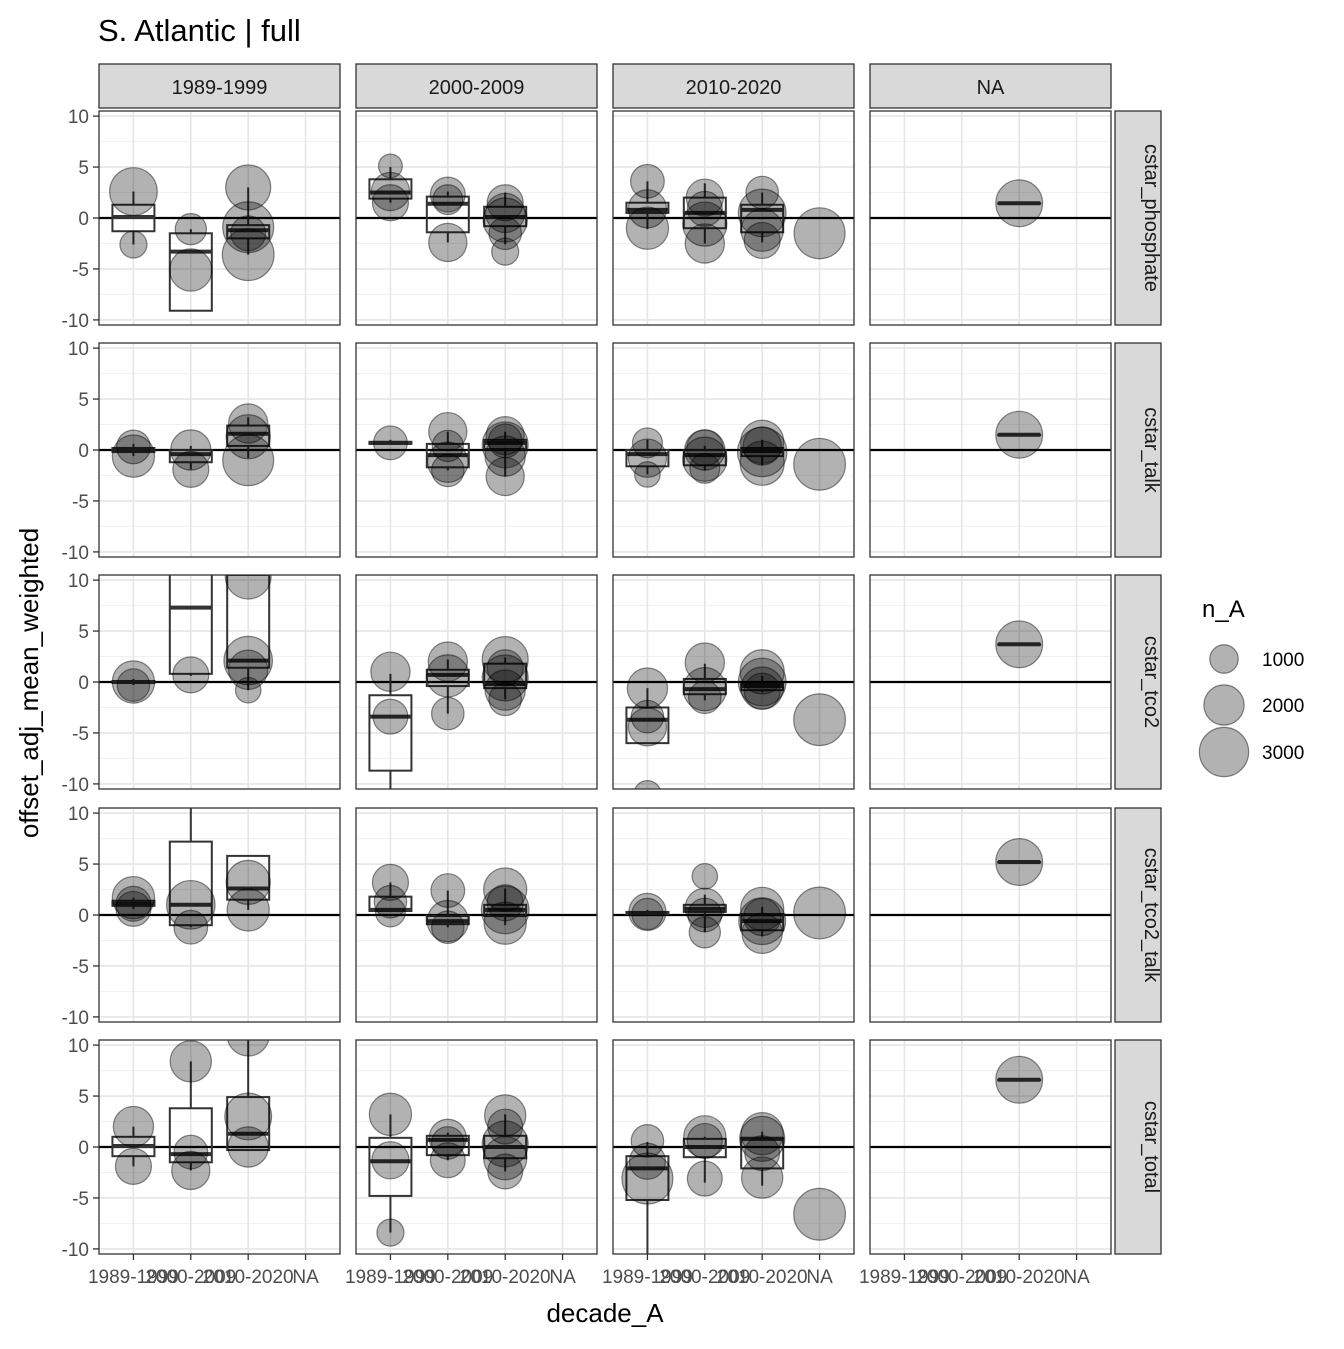 Image resolution: width=1344 pixels, height=1349 pixels. Describe the element at coordinates (1283, 660) in the screenshot. I see `legend-label: 1000` at that location.